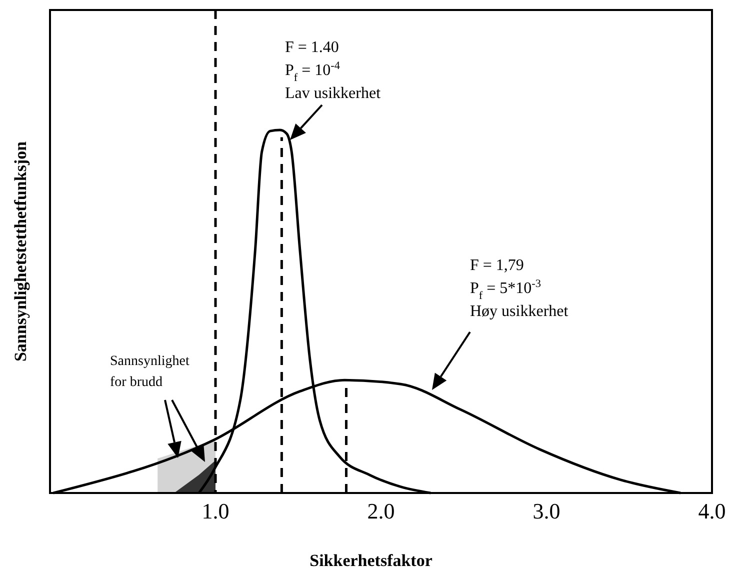 The width and height of the screenshot is (732, 574). I want to click on x-tick-label: 2.0, so click(381, 511).